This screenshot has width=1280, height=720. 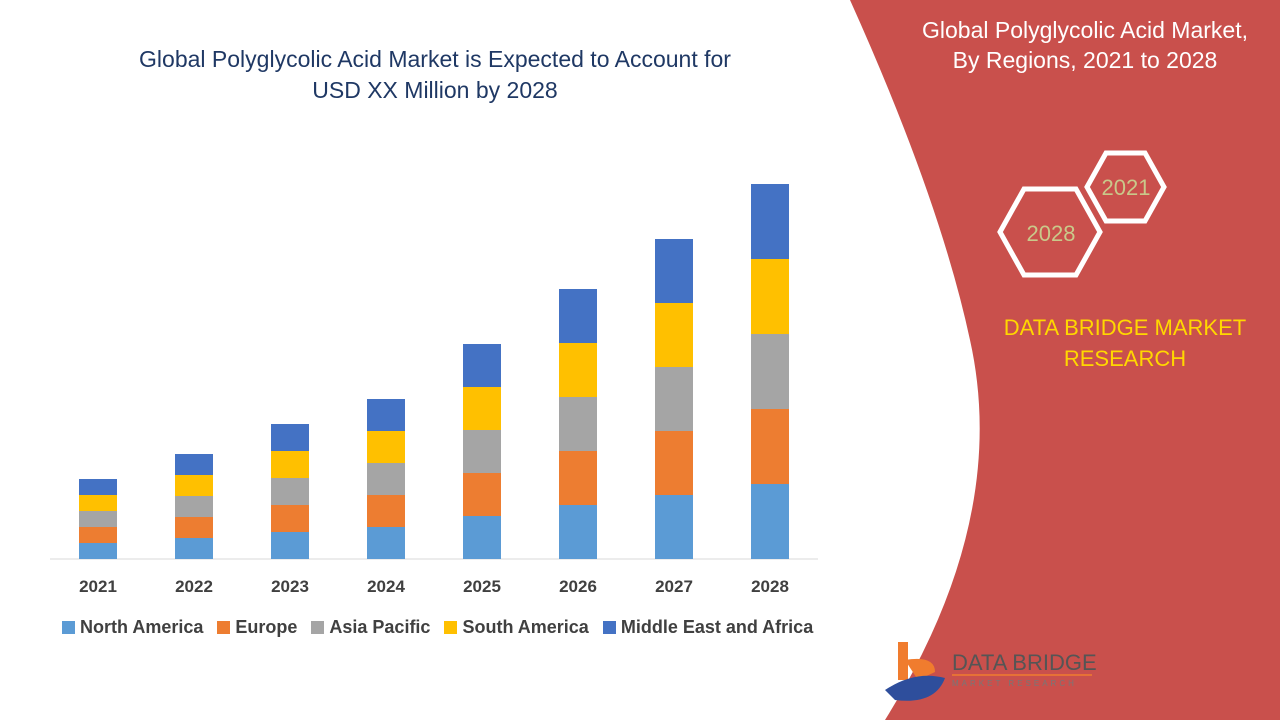 I want to click on title-line-2: USD XX Million by 2028, so click(x=435, y=90).